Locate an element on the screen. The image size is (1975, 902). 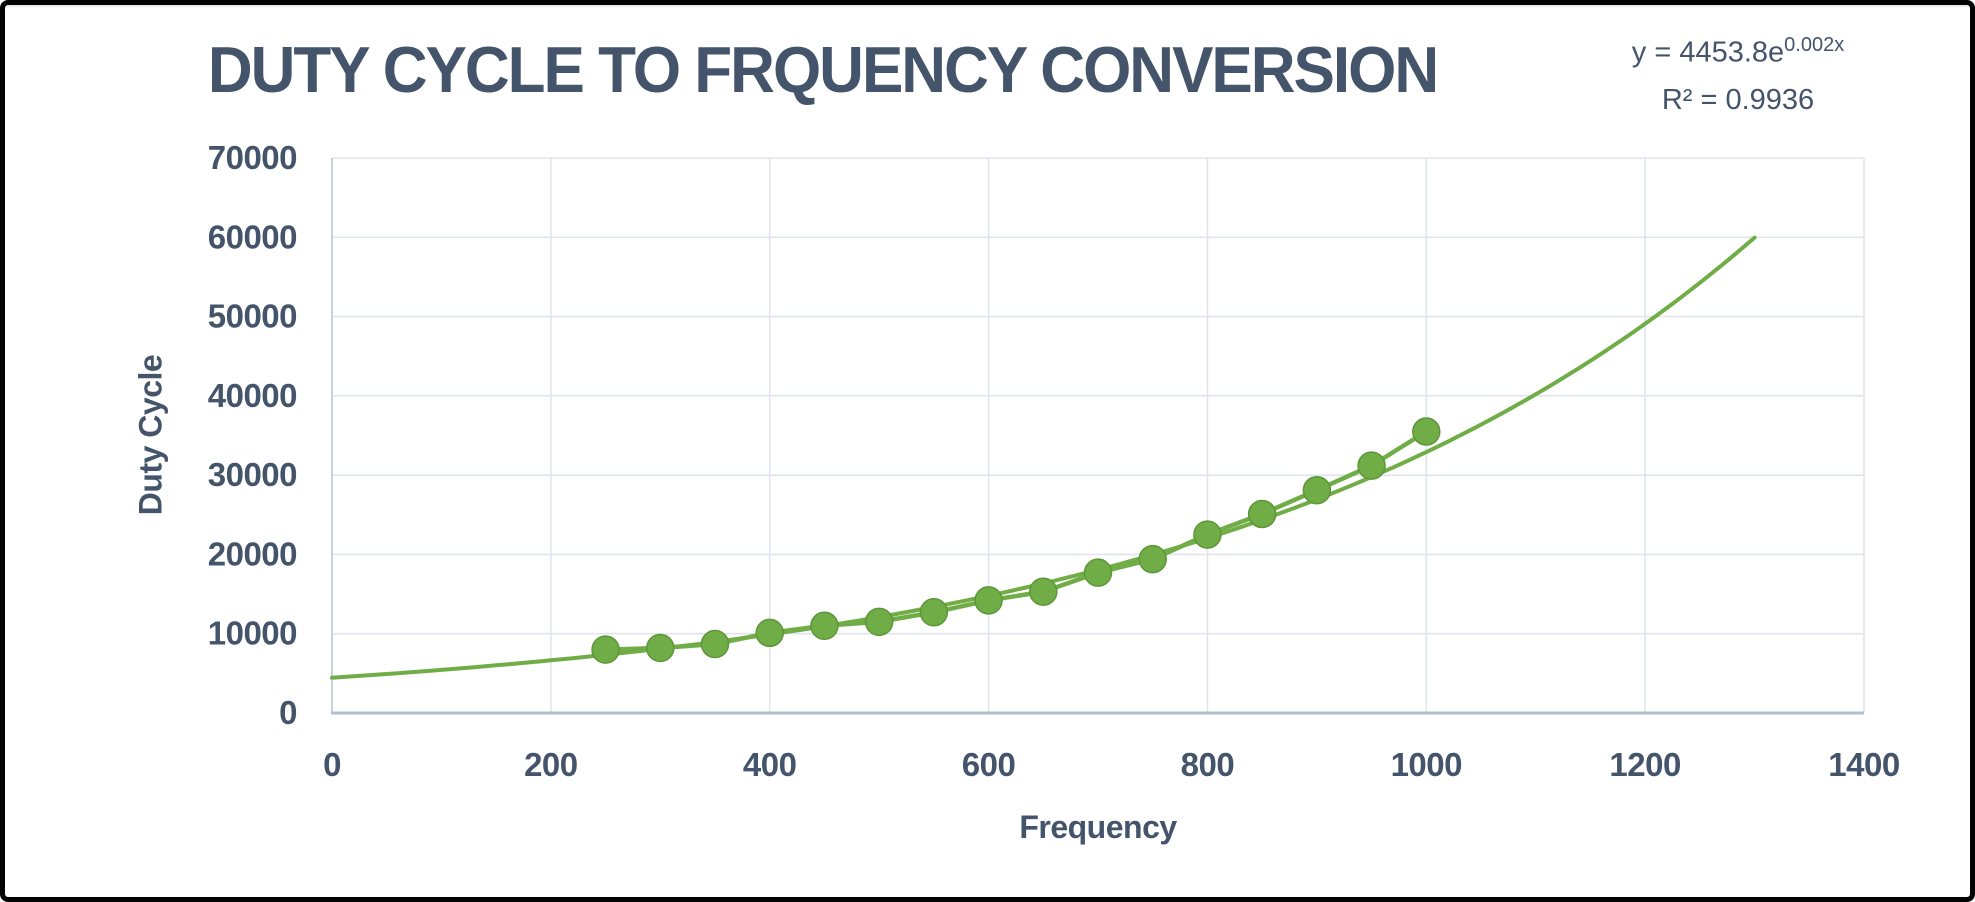
y-tick-label: 10000 is located at coordinates (252, 633).